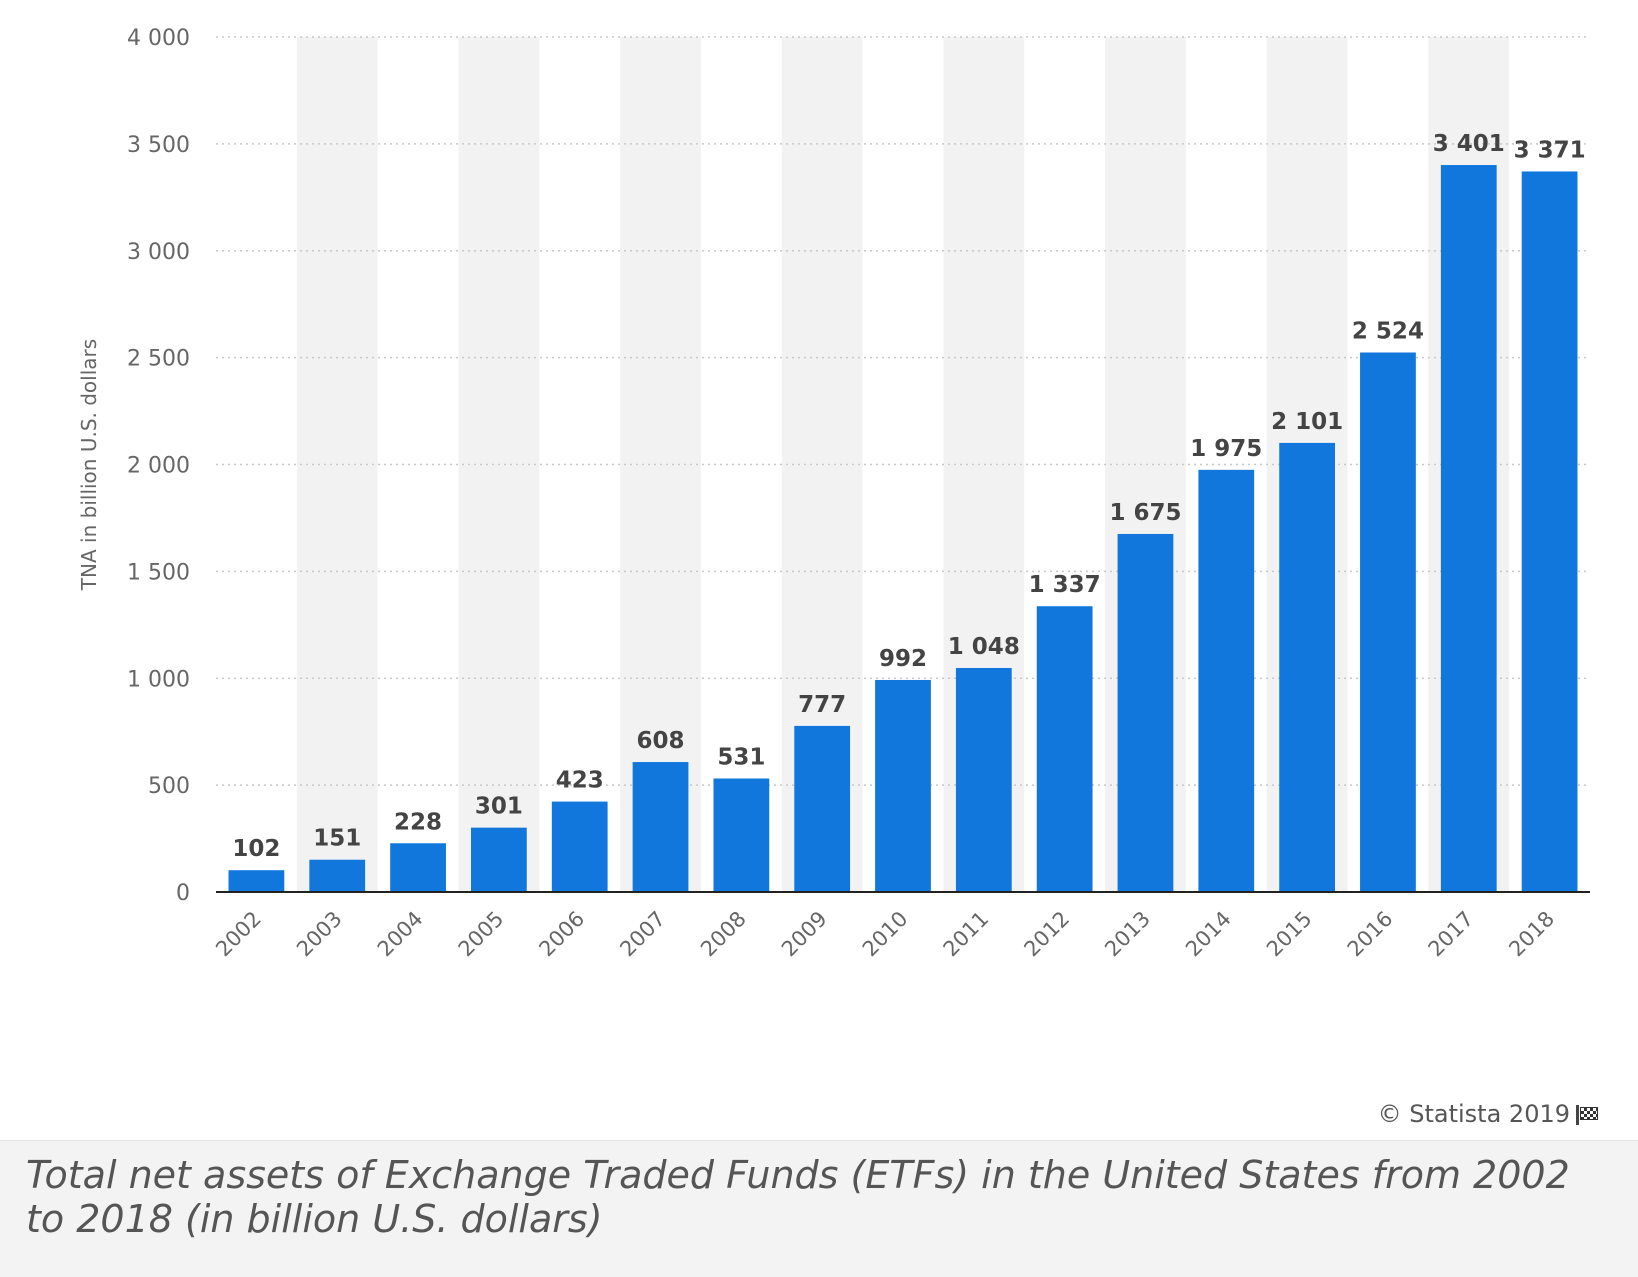 This screenshot has height=1277, width=1638. What do you see at coordinates (903, 659) in the screenshot?
I see `data-label-2010: 992` at bounding box center [903, 659].